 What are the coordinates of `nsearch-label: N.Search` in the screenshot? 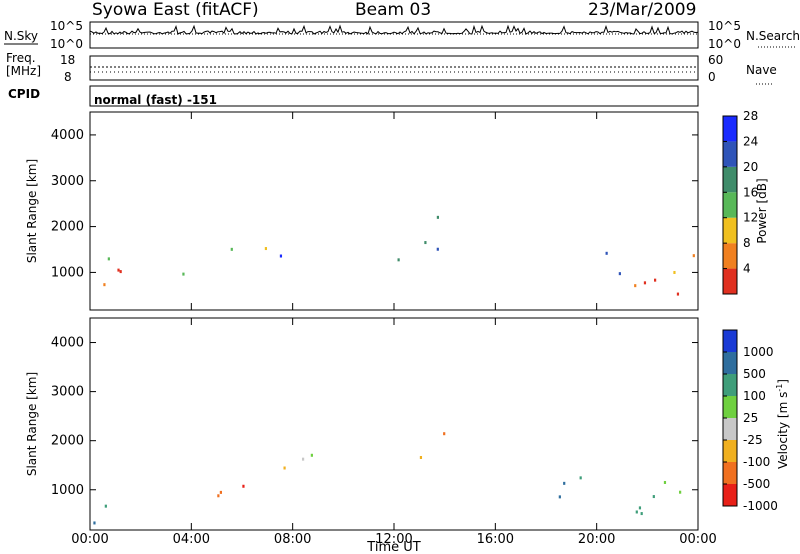 It's located at (773, 36).